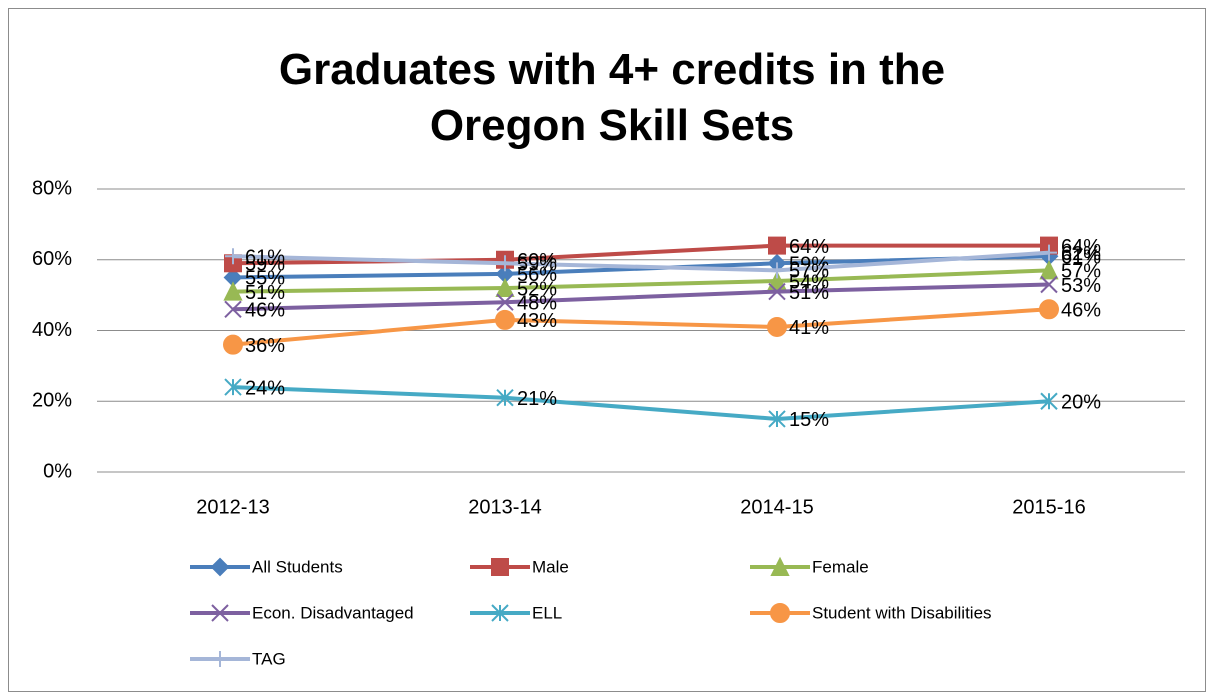  What do you see at coordinates (52, 401) in the screenshot?
I see `y-tick-label: 20%` at bounding box center [52, 401].